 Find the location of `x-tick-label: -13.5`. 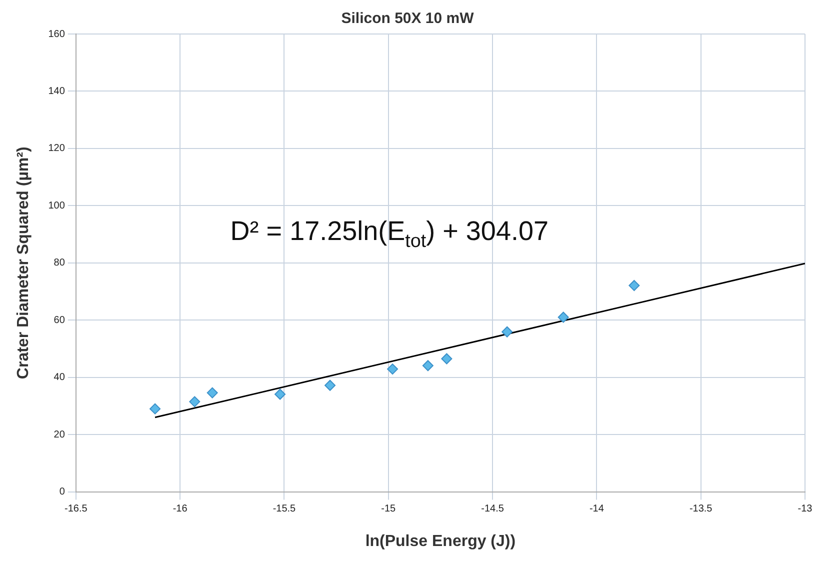

x-tick-label: -13.5 is located at coordinates (701, 509).